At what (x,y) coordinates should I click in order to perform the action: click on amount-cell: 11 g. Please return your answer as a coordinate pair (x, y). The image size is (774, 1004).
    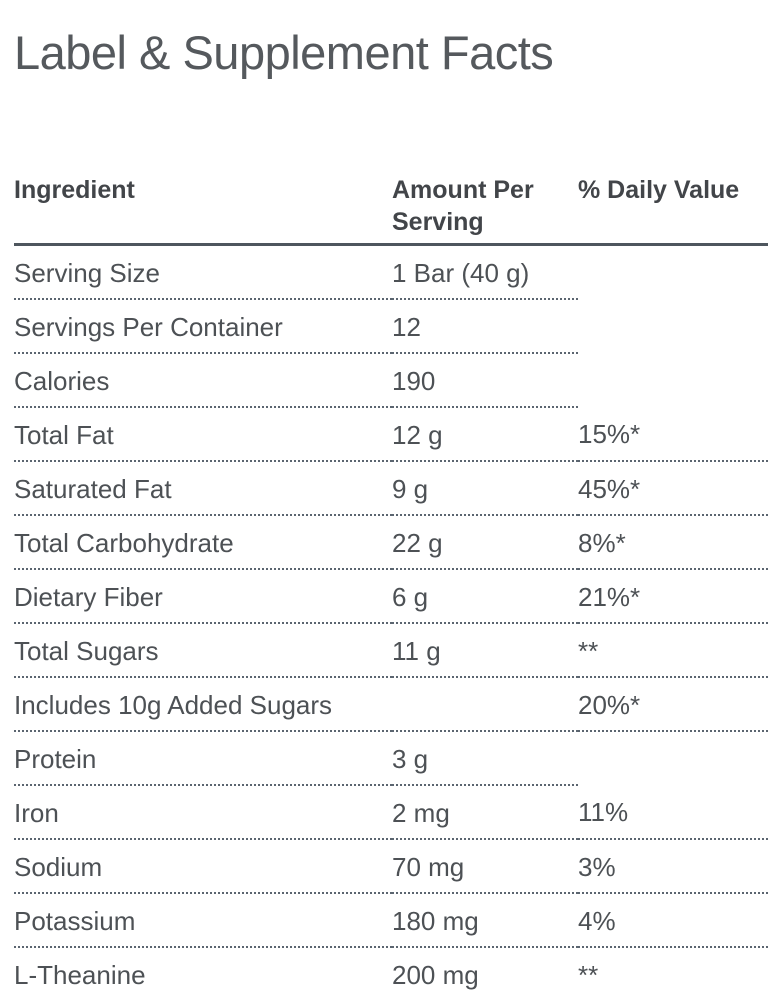
    Looking at the image, I should click on (485, 650).